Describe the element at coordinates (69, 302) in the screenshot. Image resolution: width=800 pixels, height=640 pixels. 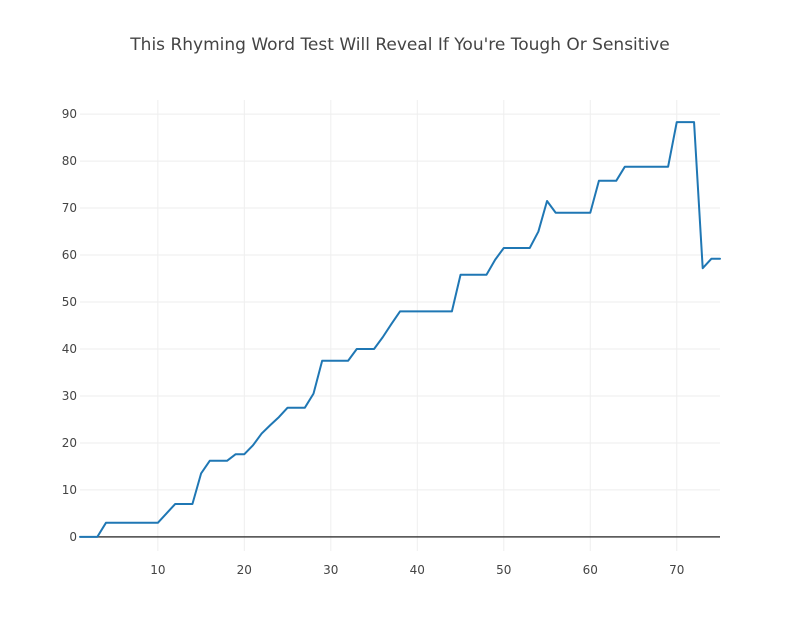
I see `y-tick-label-50: 50` at that location.